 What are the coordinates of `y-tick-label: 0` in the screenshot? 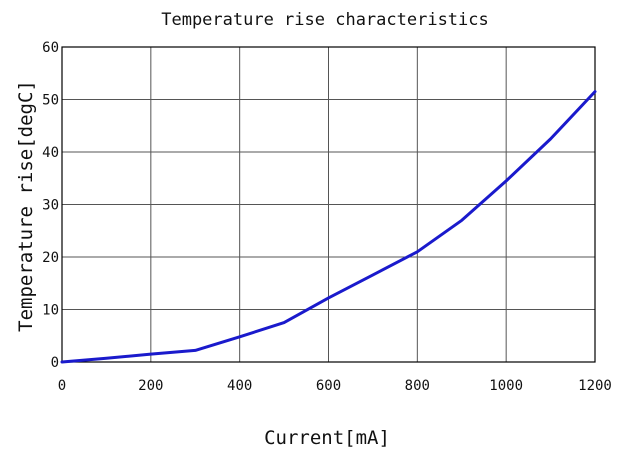 It's located at (55, 363).